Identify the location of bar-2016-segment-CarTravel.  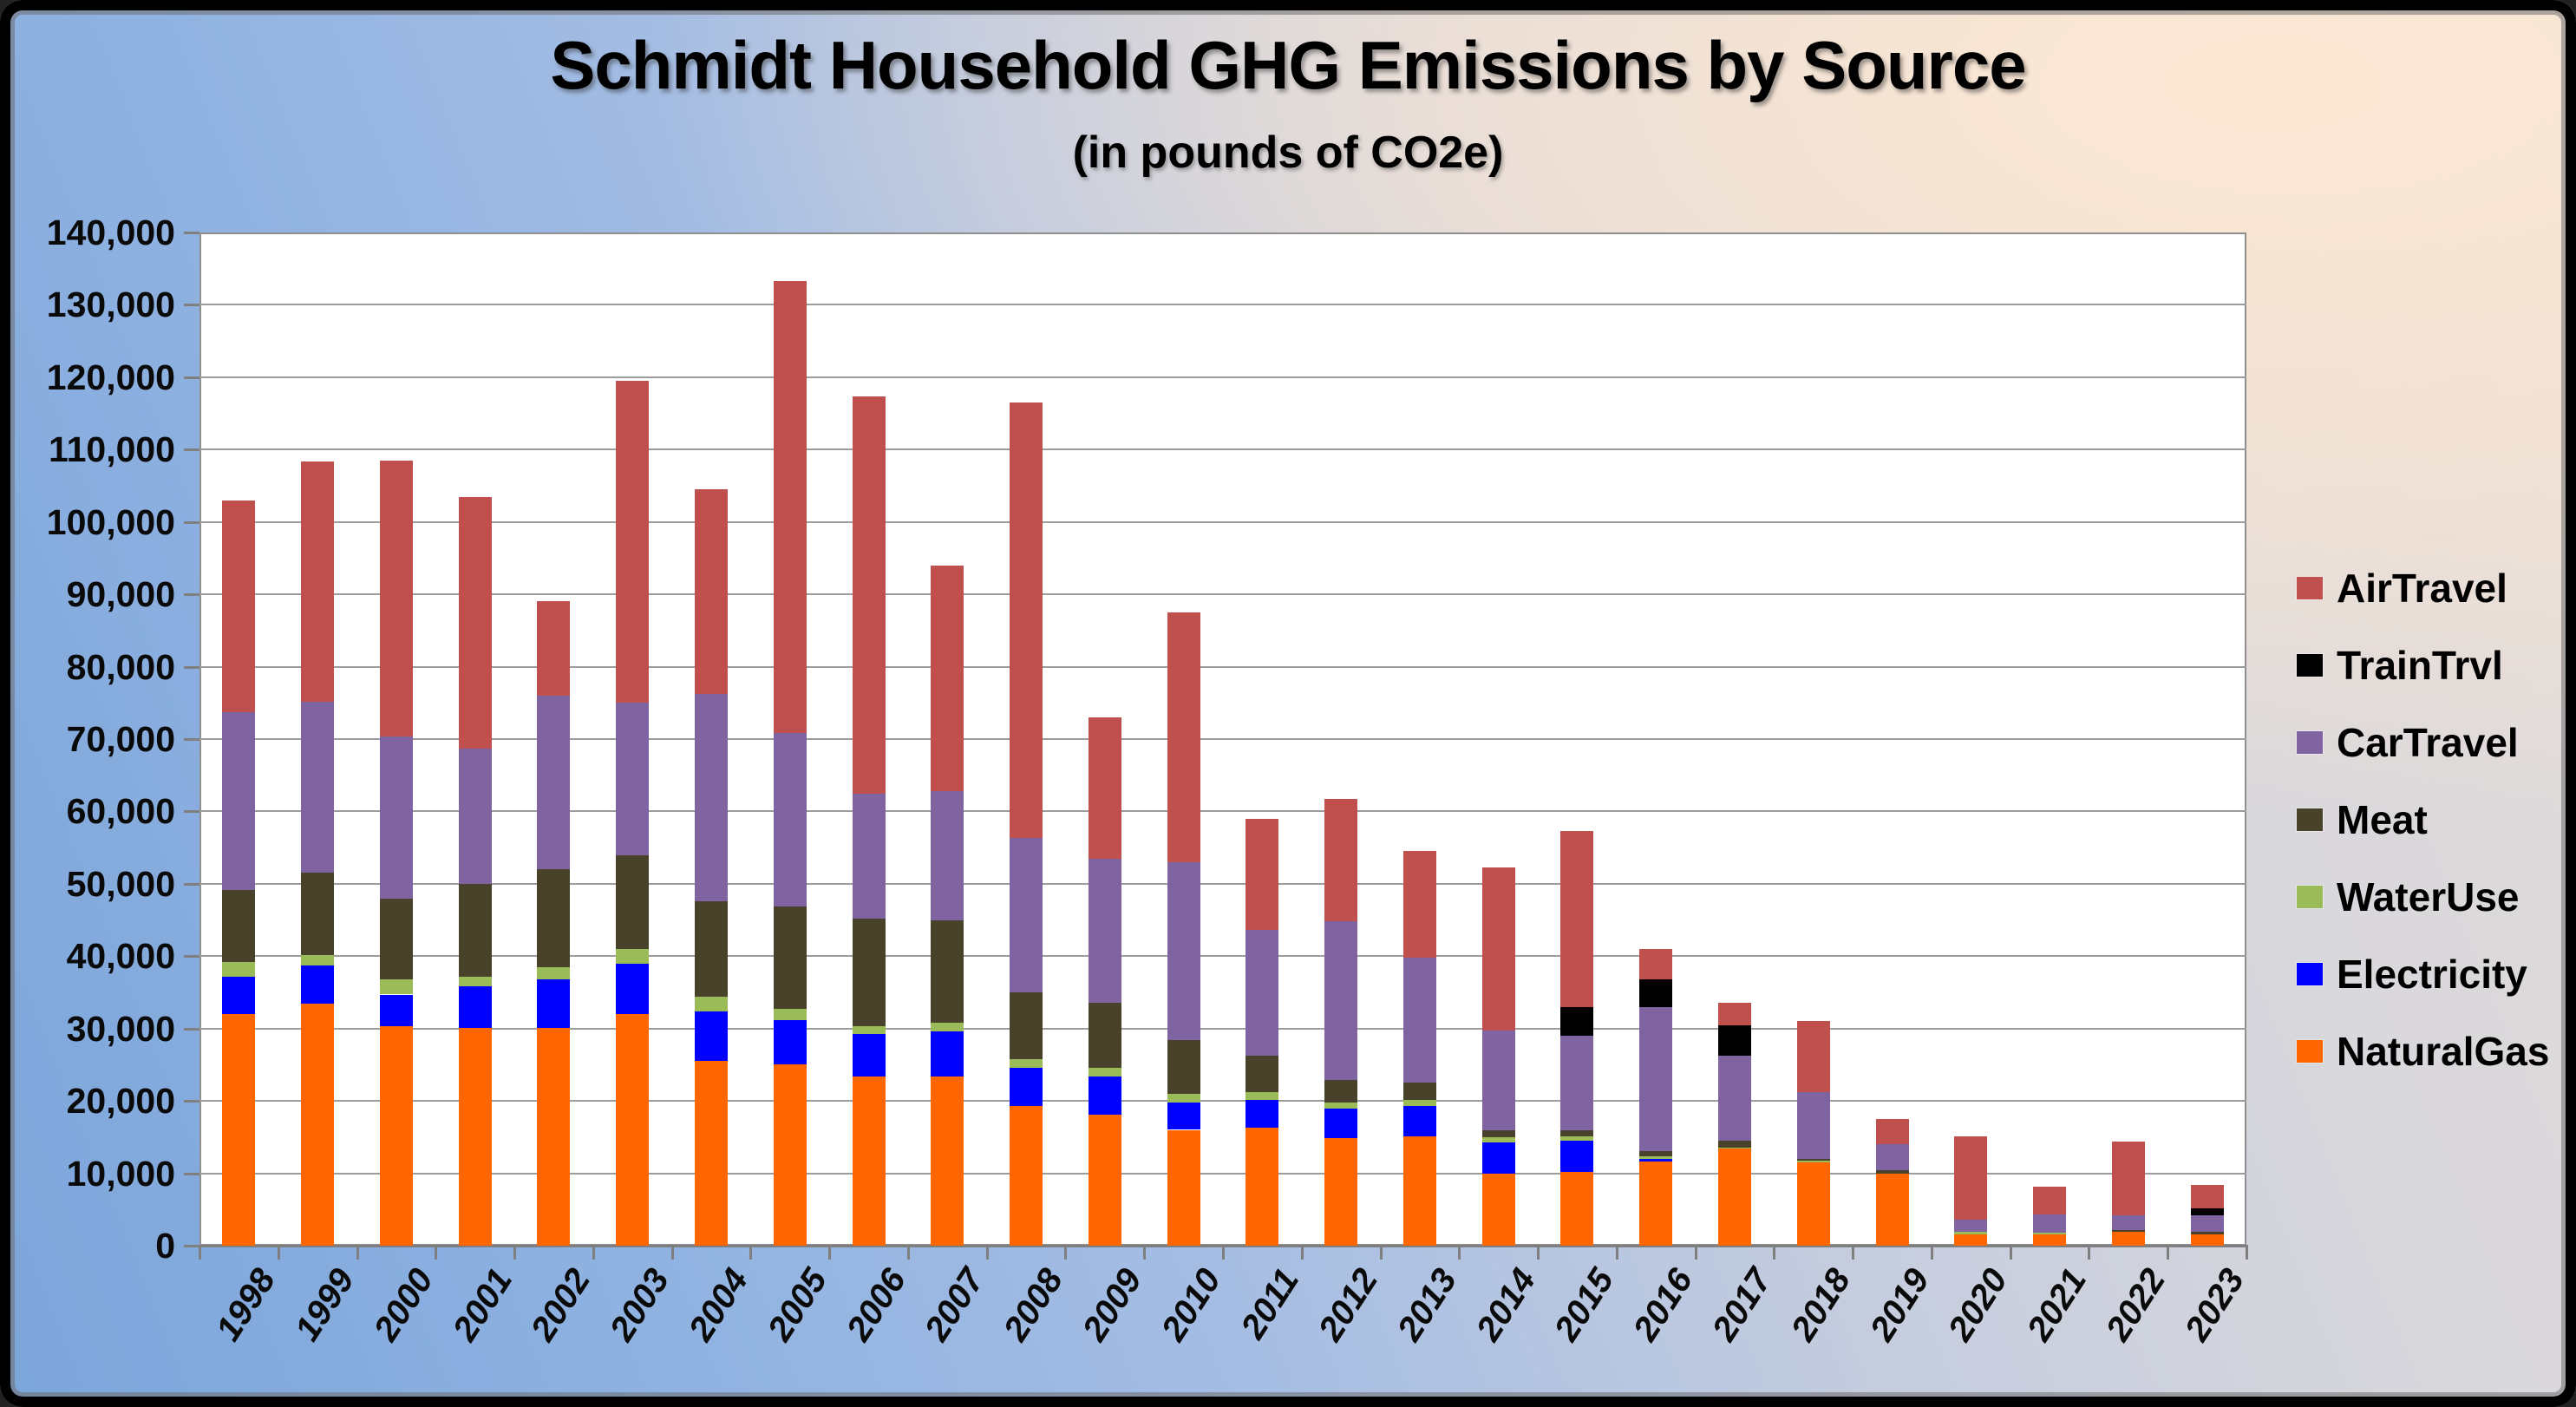
(1656, 1078).